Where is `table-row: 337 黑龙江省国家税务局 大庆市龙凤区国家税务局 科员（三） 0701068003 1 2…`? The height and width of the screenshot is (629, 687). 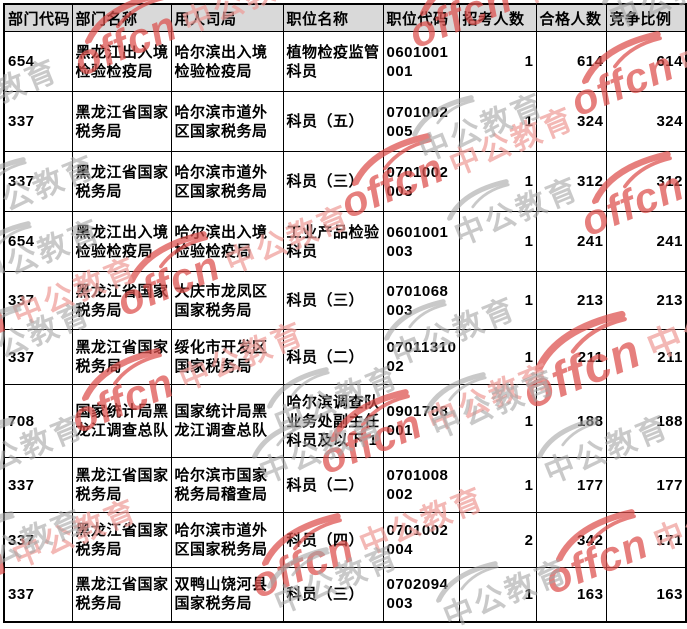
table-row: 337 黑龙江省国家税务局 大庆市龙凤区国家税务局 科员（三） 0701068003 1 2… is located at coordinates (345, 300).